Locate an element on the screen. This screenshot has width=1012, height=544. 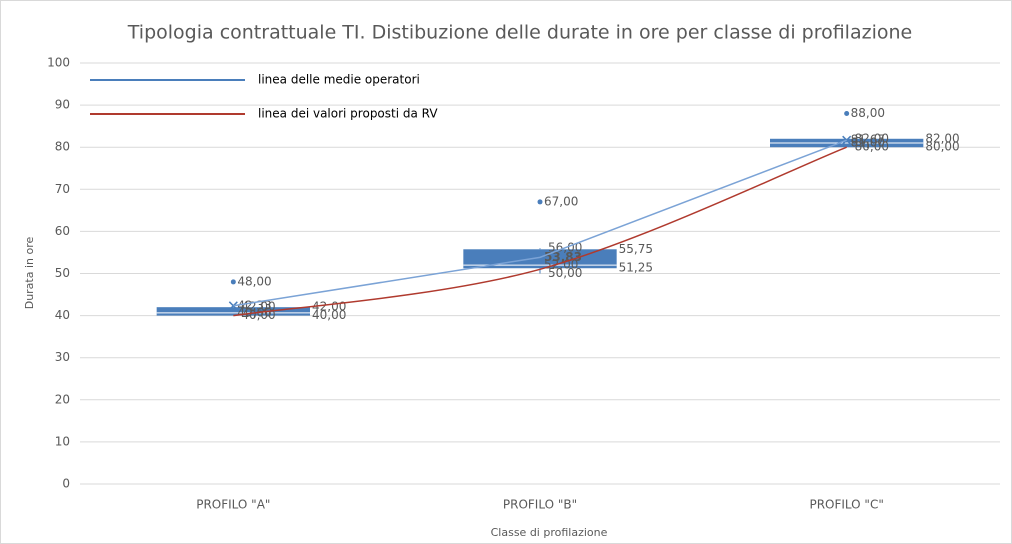
y-tick-label: 50 is located at coordinates (62, 273).